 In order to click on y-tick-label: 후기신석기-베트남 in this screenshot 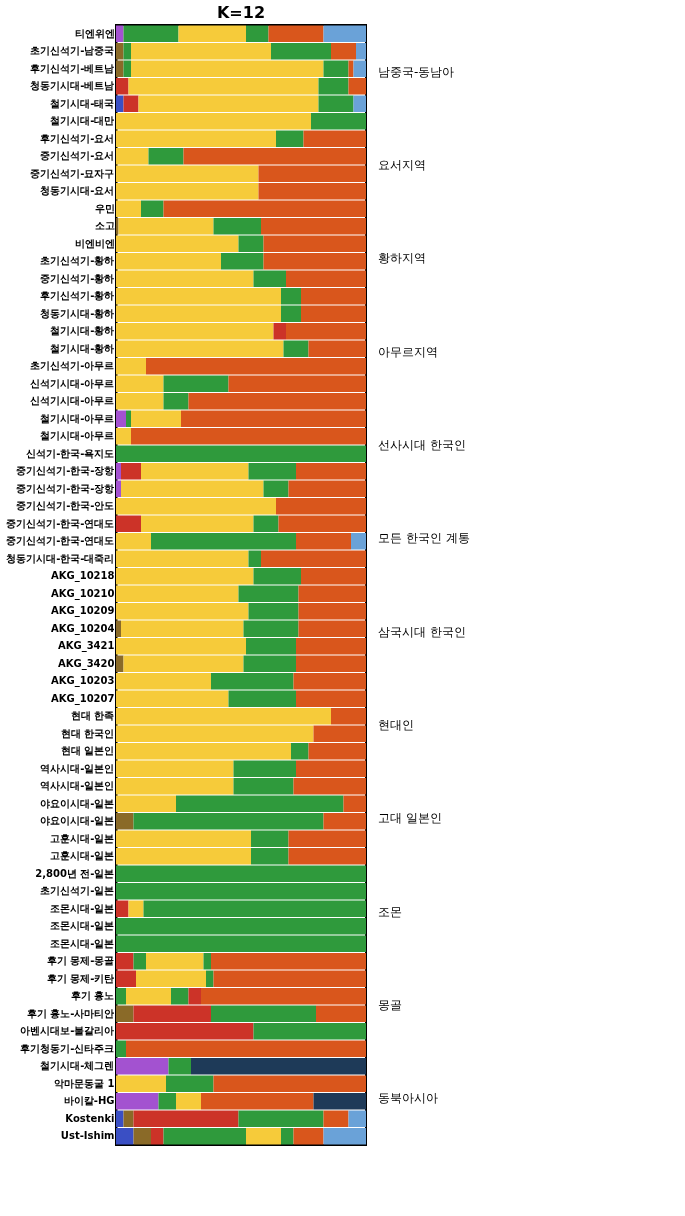, I will do `click(72, 68)`.